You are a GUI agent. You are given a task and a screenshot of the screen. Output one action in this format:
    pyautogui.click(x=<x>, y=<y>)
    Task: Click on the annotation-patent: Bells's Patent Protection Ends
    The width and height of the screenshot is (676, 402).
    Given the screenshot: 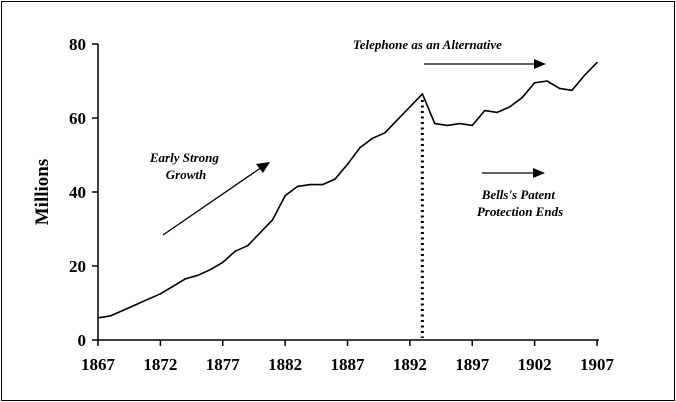 What is the action you would take?
    pyautogui.click(x=520, y=193)
    